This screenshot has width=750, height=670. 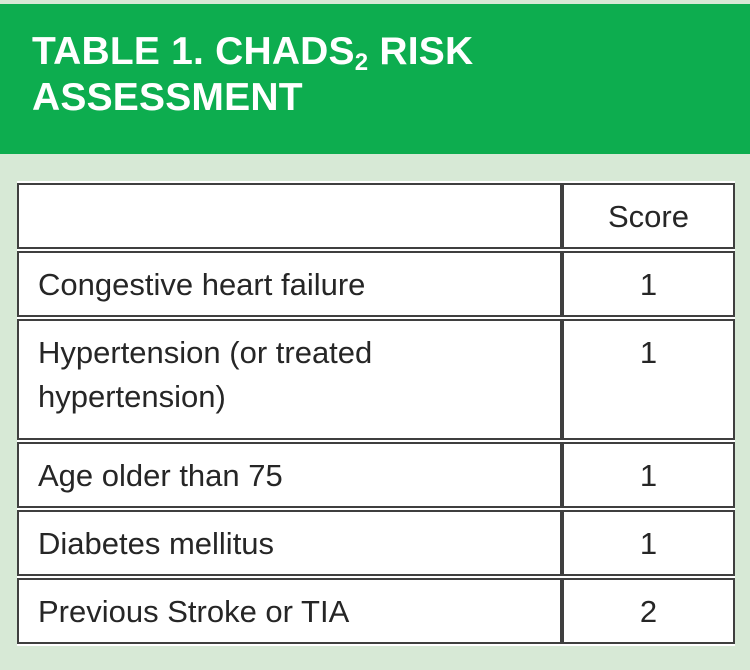 I want to click on table-row: Previous Stroke or TIA 2, so click(x=376, y=611).